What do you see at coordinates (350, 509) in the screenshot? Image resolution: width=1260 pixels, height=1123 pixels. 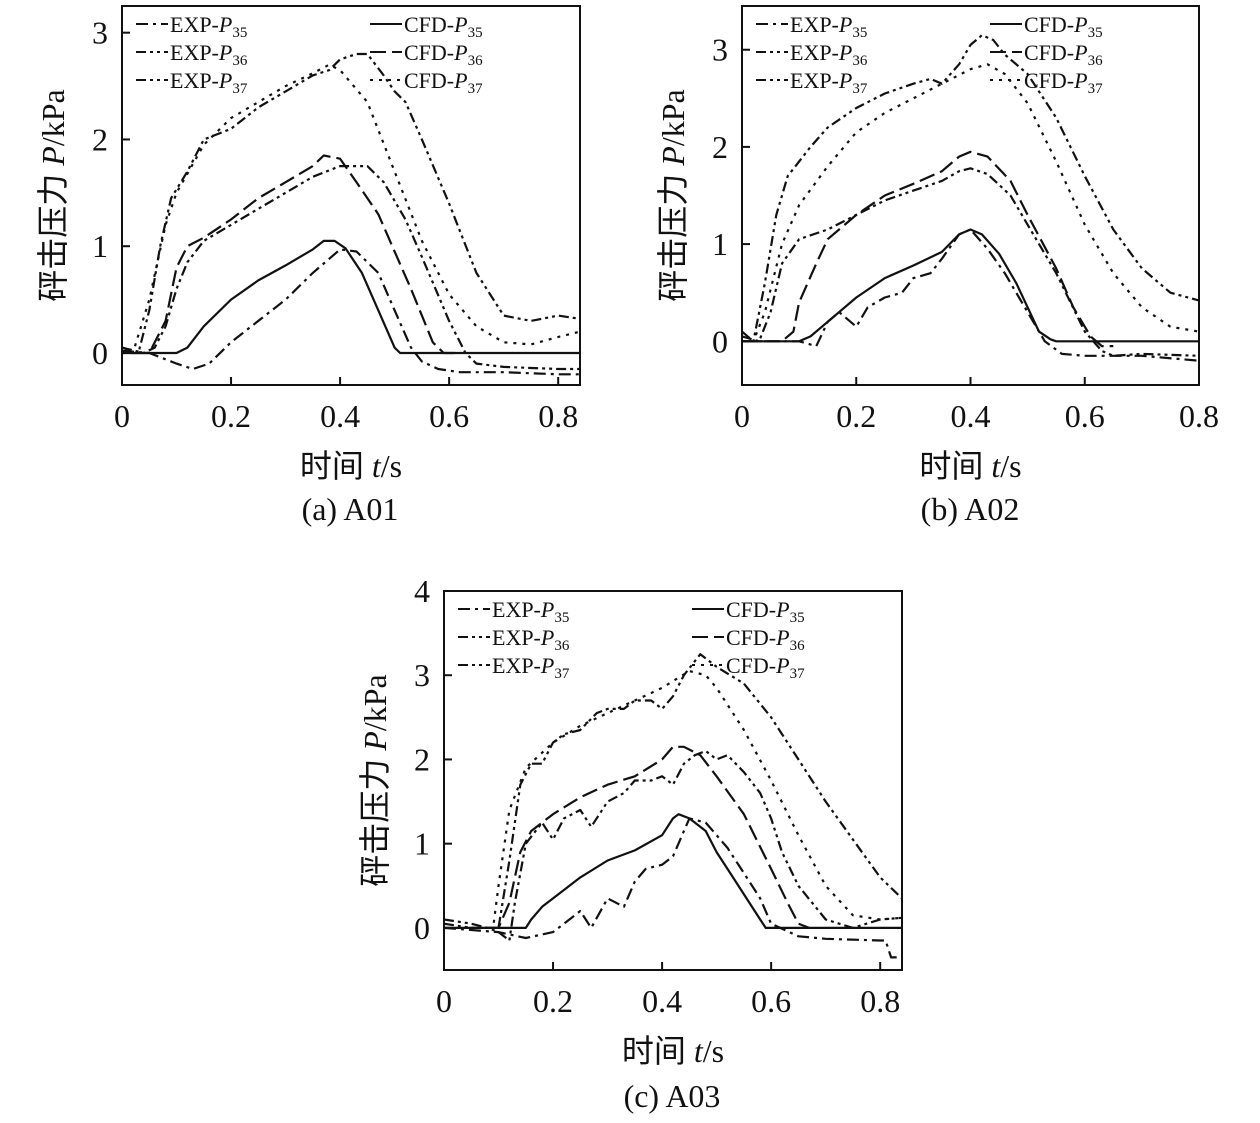 I see `panel-caption: (a) A01` at bounding box center [350, 509].